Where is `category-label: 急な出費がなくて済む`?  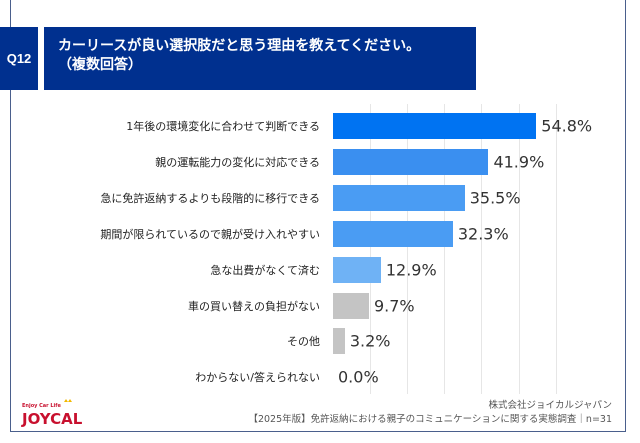
category-label: 急な出費がなくて済む is located at coordinates (265, 270).